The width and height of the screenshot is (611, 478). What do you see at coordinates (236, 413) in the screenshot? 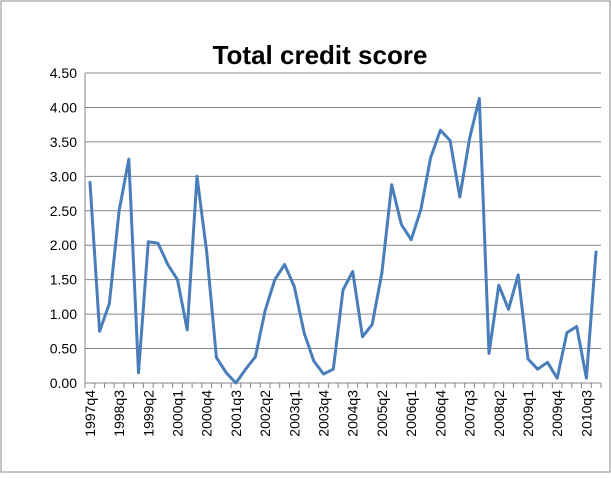
I see `x-tick-label: 2001q3` at bounding box center [236, 413].